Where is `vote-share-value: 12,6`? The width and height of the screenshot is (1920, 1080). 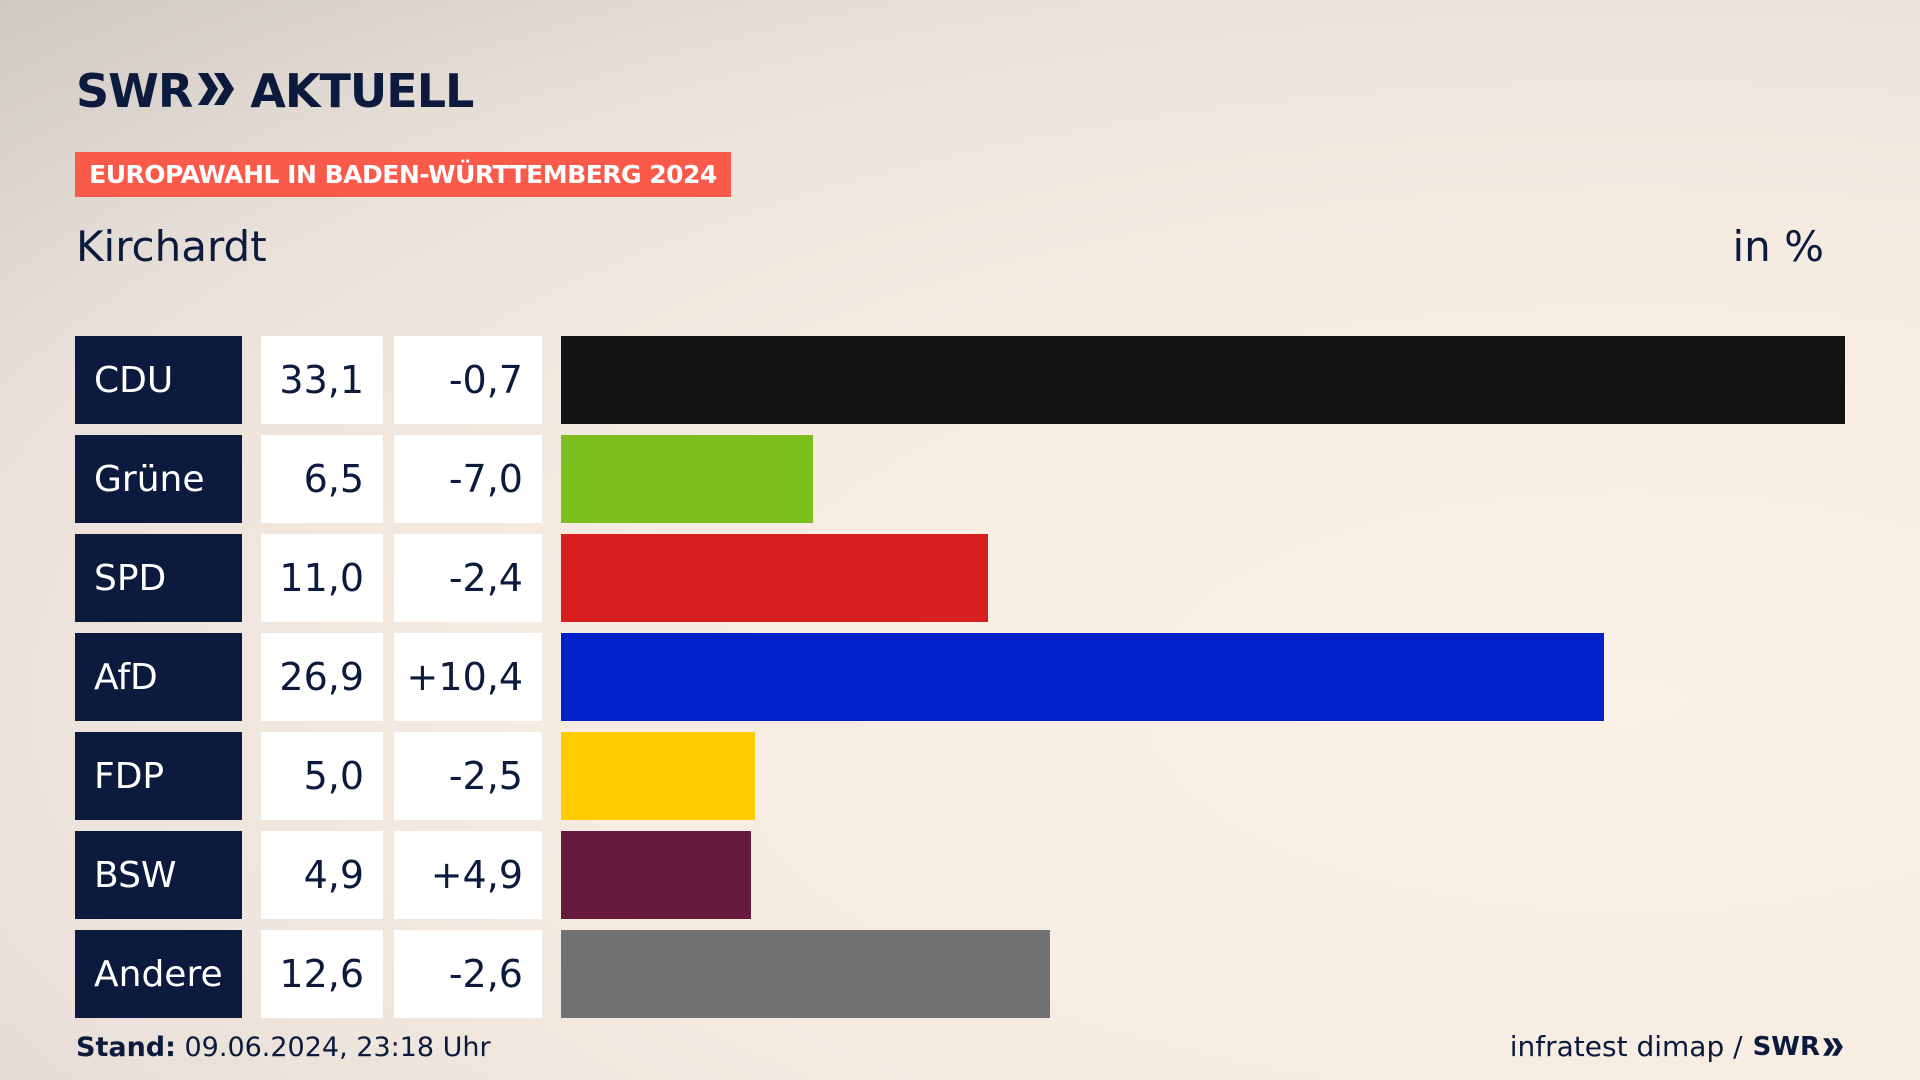 vote-share-value: 12,6 is located at coordinates (322, 974).